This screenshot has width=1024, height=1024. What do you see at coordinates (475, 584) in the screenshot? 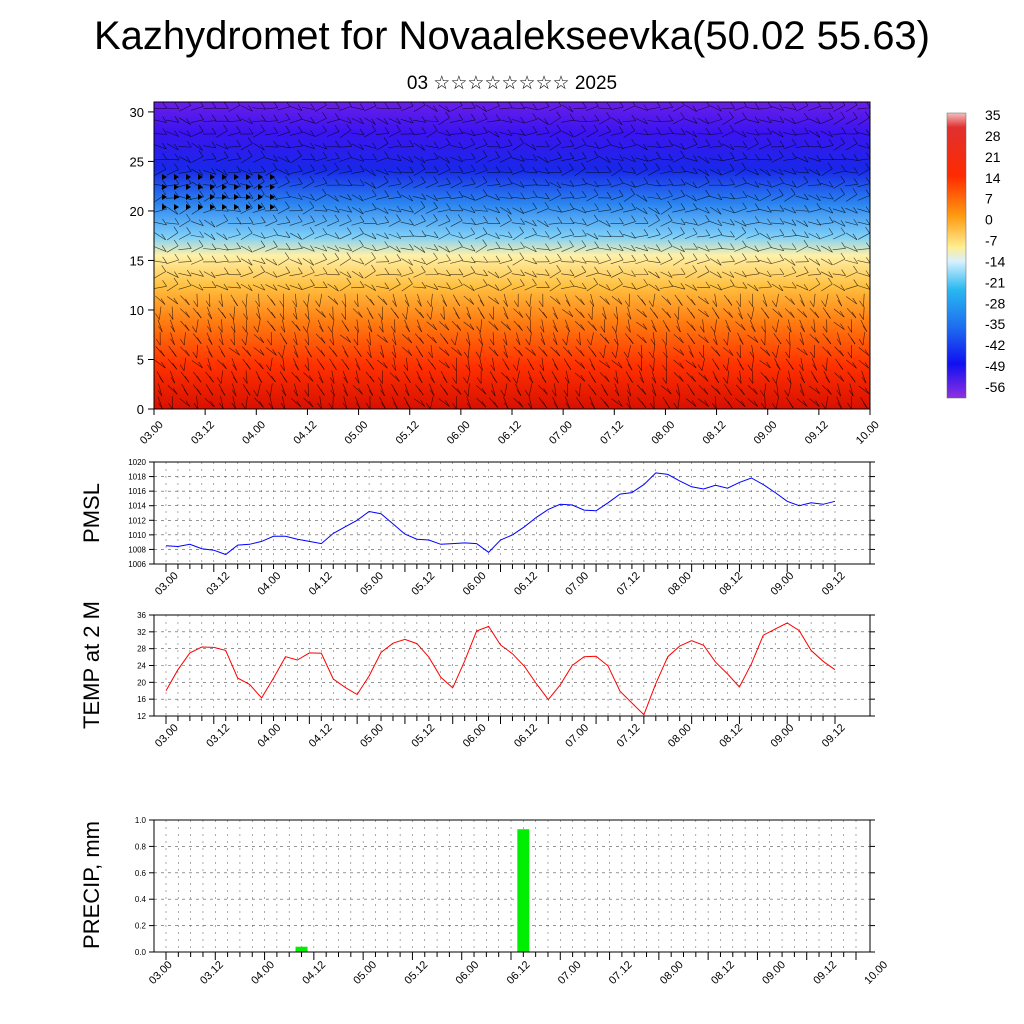
I see `x-tick-label: 06.00` at bounding box center [475, 584].